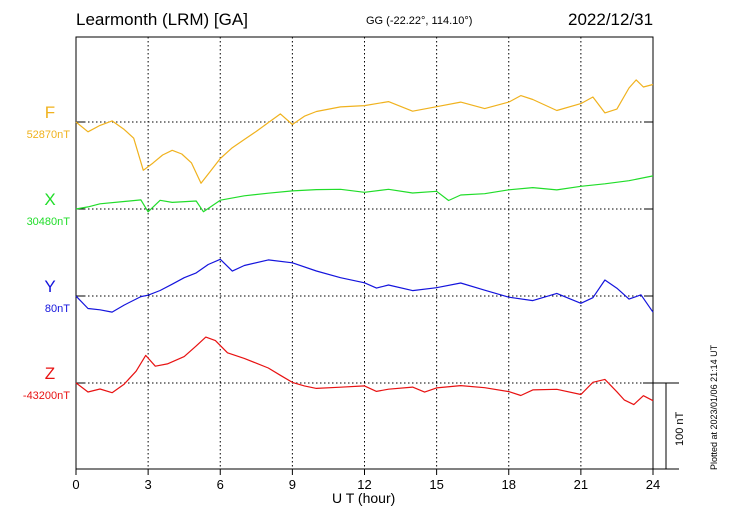  What do you see at coordinates (509, 484) in the screenshot?
I see `x-tick-label: 18` at bounding box center [509, 484].